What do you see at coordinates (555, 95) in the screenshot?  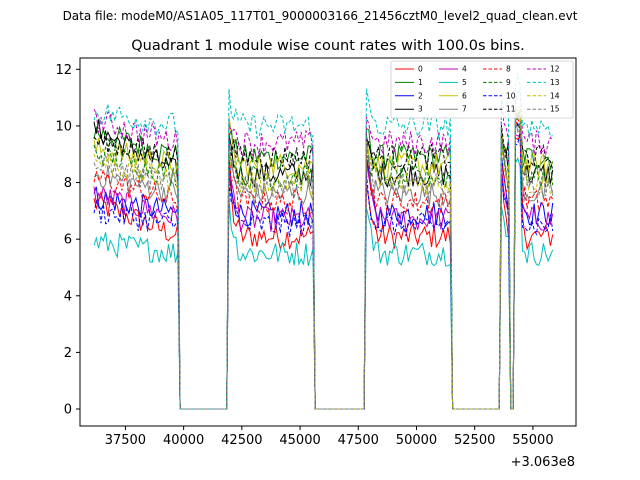 I see `legend-label-14: 14` at bounding box center [555, 95].